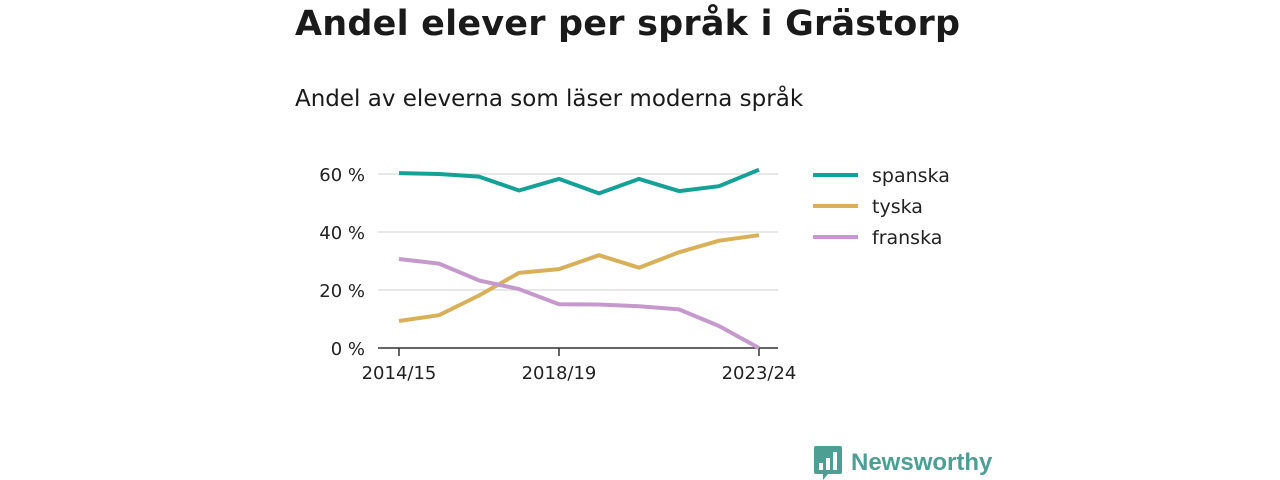 This screenshot has width=1280, height=480. What do you see at coordinates (579, 181) in the screenshot?
I see `series-line-spanska` at bounding box center [579, 181].